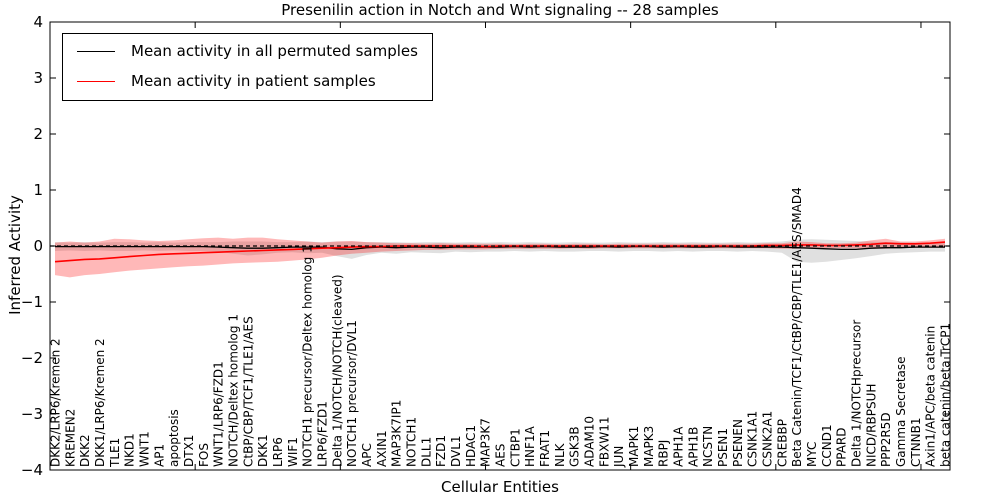 The height and width of the screenshot is (500, 1000). Describe the element at coordinates (323, 434) in the screenshot. I see `x-tick-label: LRP6/FZD1` at that location.